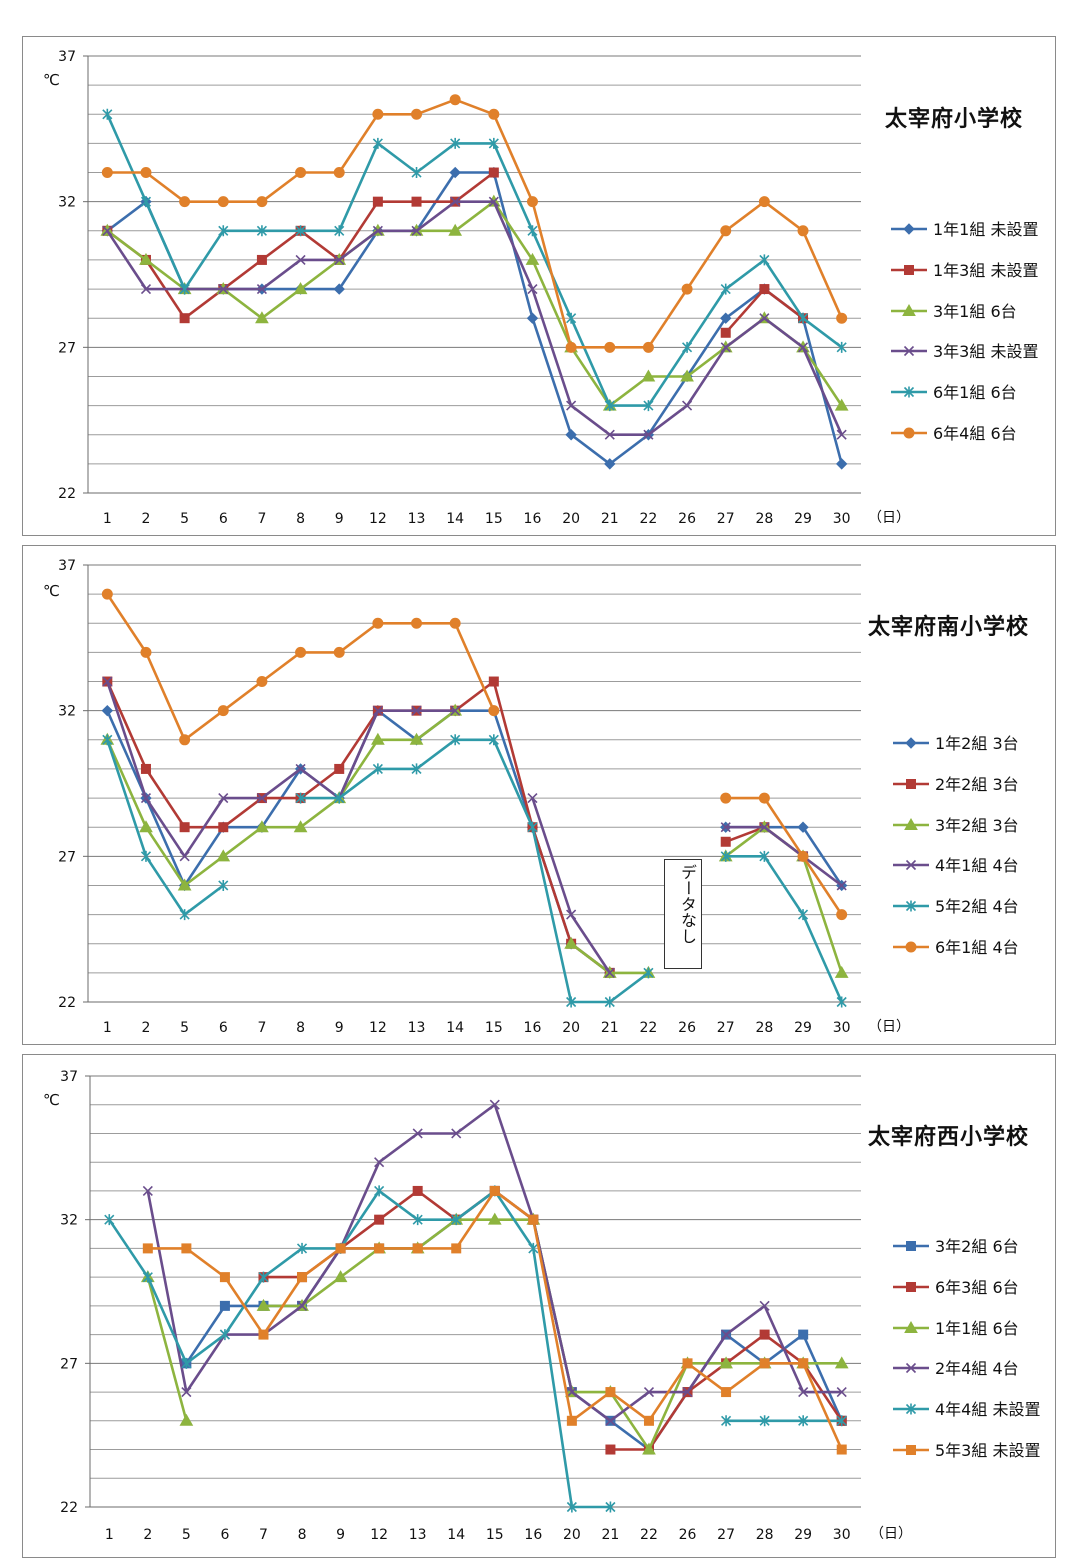 The width and height of the screenshot is (1078, 1566). I want to click on x-tick-label: 6, so click(224, 1535).